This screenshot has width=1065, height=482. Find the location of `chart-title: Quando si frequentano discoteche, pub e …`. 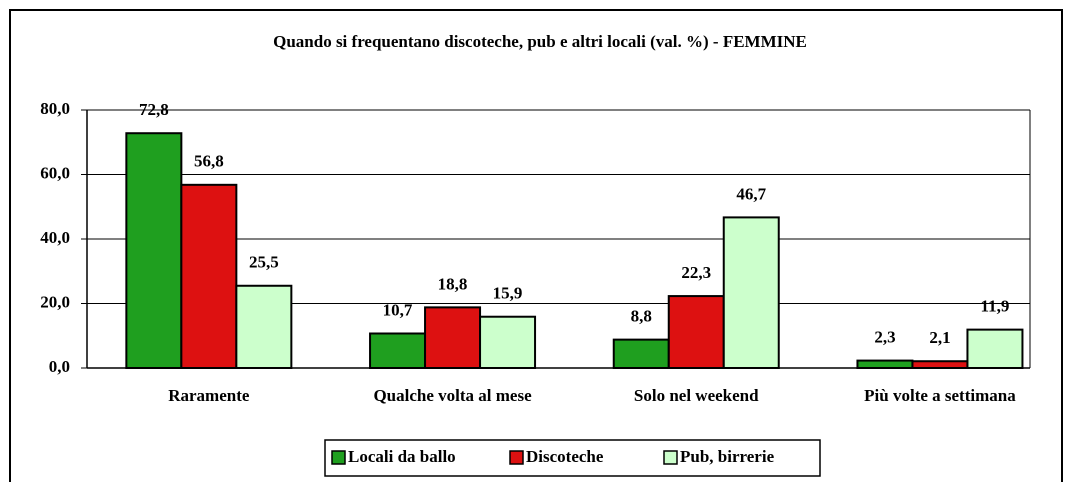

chart-title: Quando si frequentano discoteche, pub e … is located at coordinates (540, 41).